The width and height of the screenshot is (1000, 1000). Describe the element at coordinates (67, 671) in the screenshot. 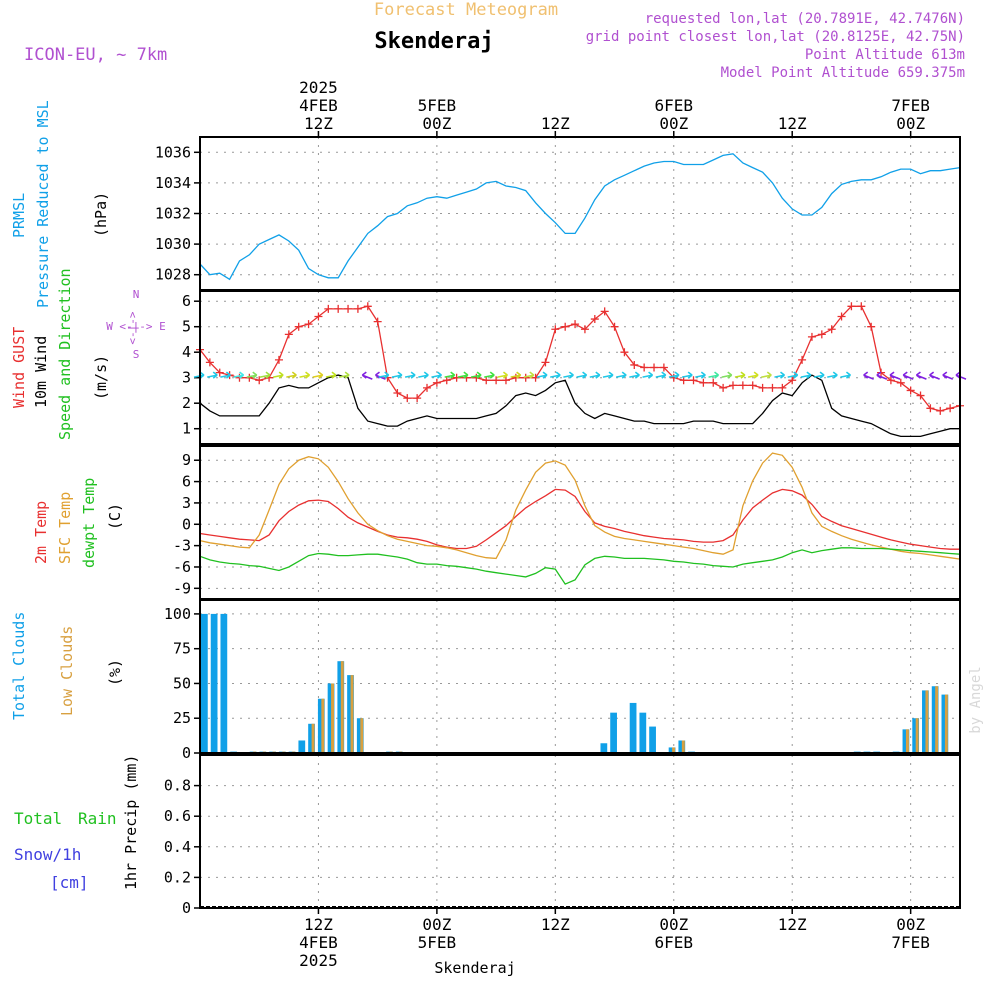

I see `low-clouds-label: Low Clouds` at that location.